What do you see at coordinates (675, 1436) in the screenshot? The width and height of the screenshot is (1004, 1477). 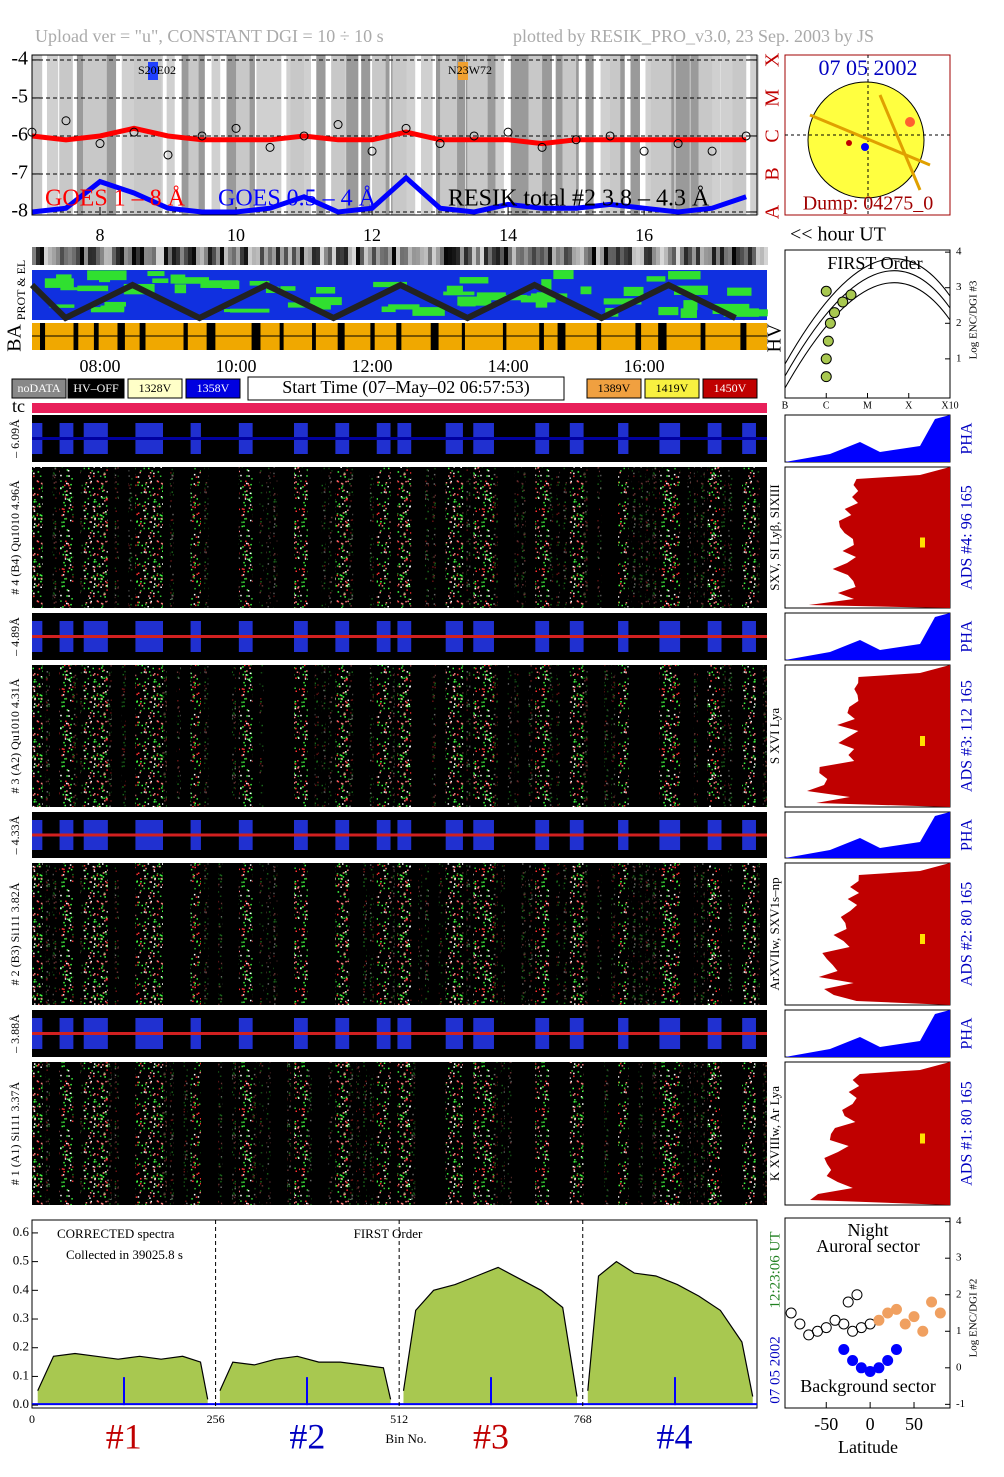 I see `segment-label: #4` at bounding box center [675, 1436].